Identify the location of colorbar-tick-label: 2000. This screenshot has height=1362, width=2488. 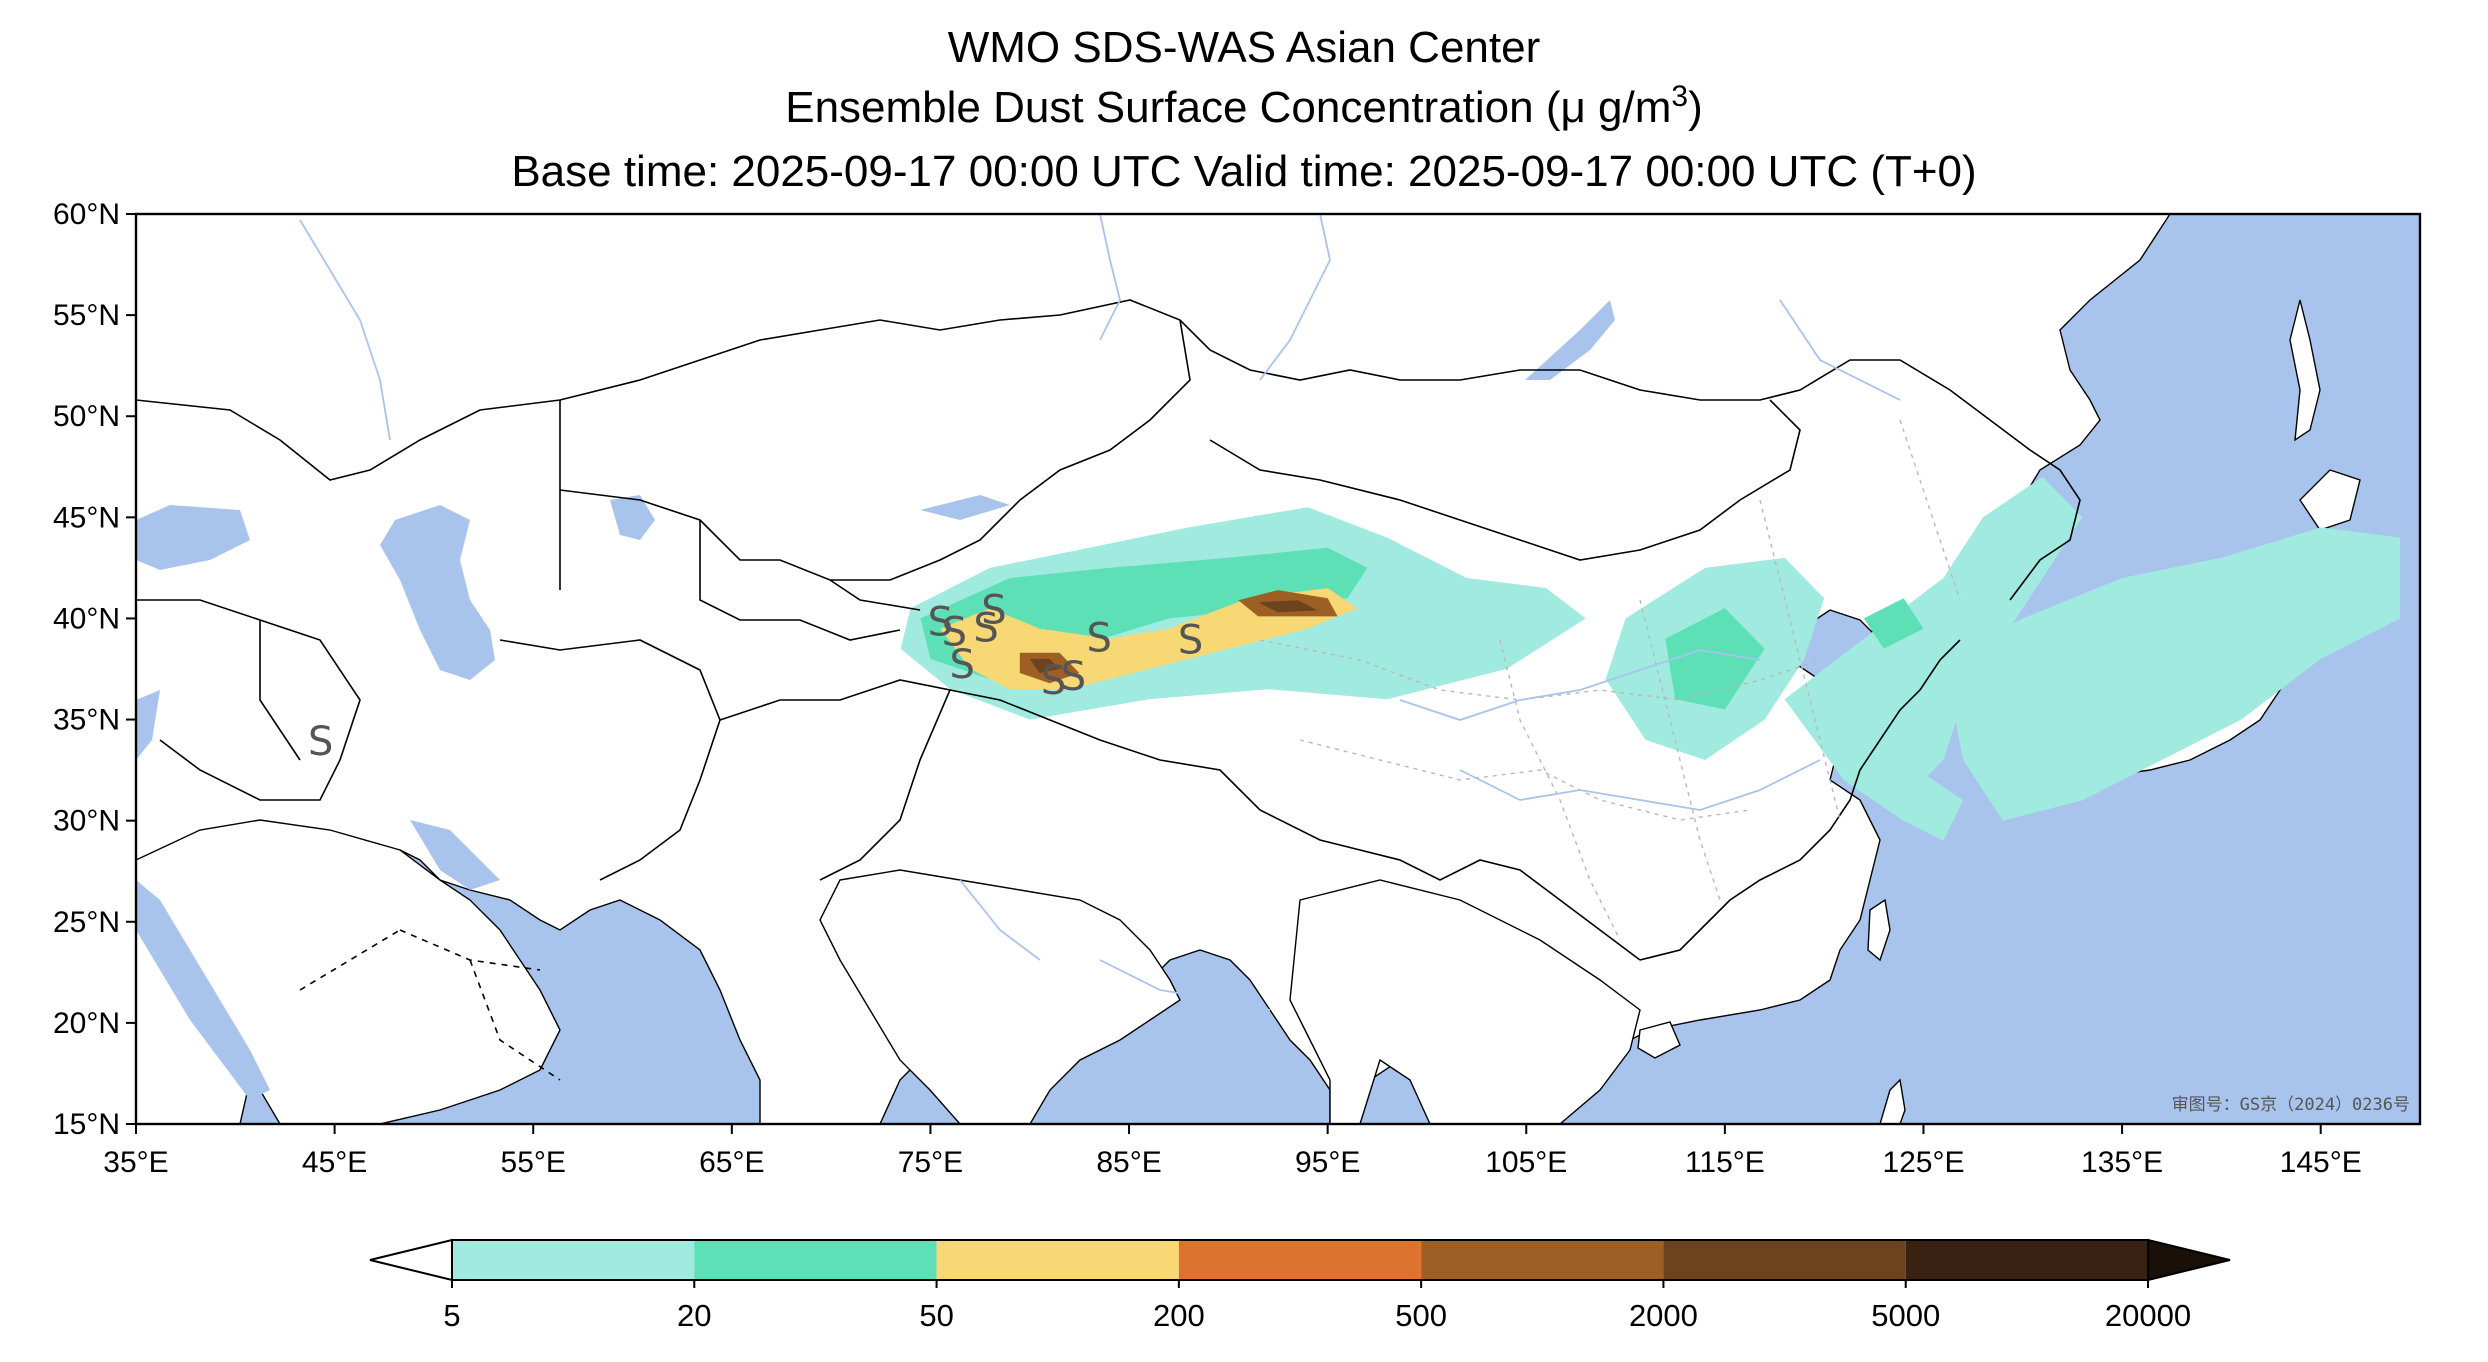
(1663, 1315).